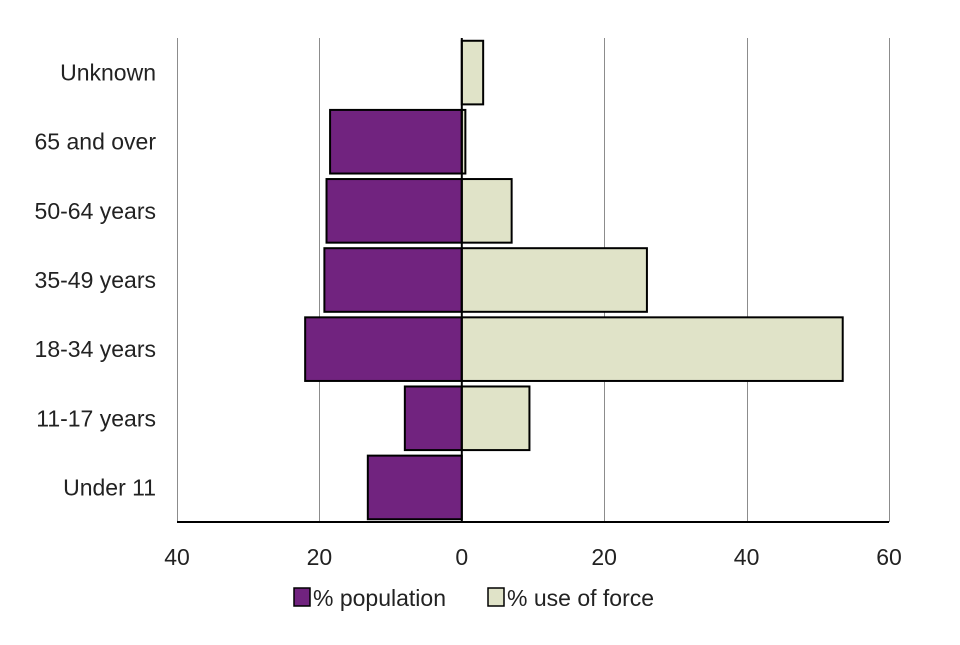  What do you see at coordinates (473, 598) in the screenshot?
I see `legend: % population % use of force` at bounding box center [473, 598].